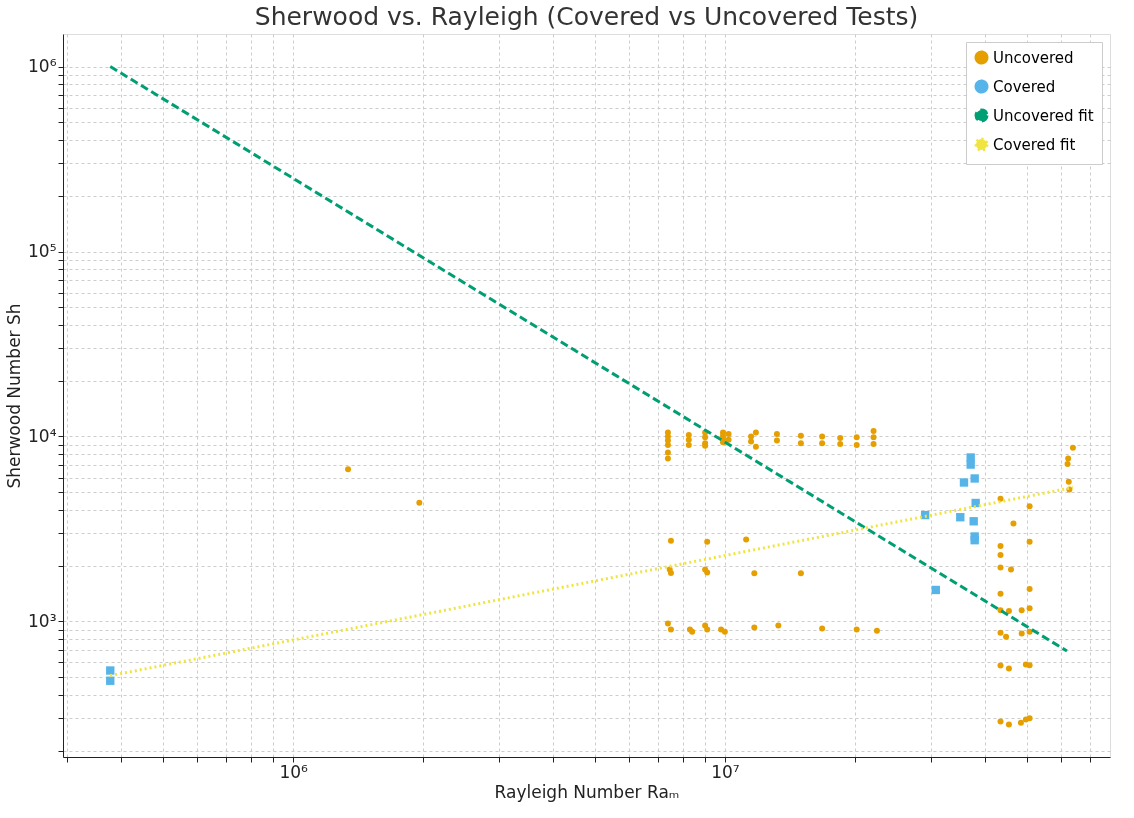 Image resolution: width=1134 pixels, height=818 pixels. Describe the element at coordinates (586, 16) in the screenshot. I see `chart-title: Sherwood vs. Rayleigh (Covered vs Uncovered Tests)` at that location.